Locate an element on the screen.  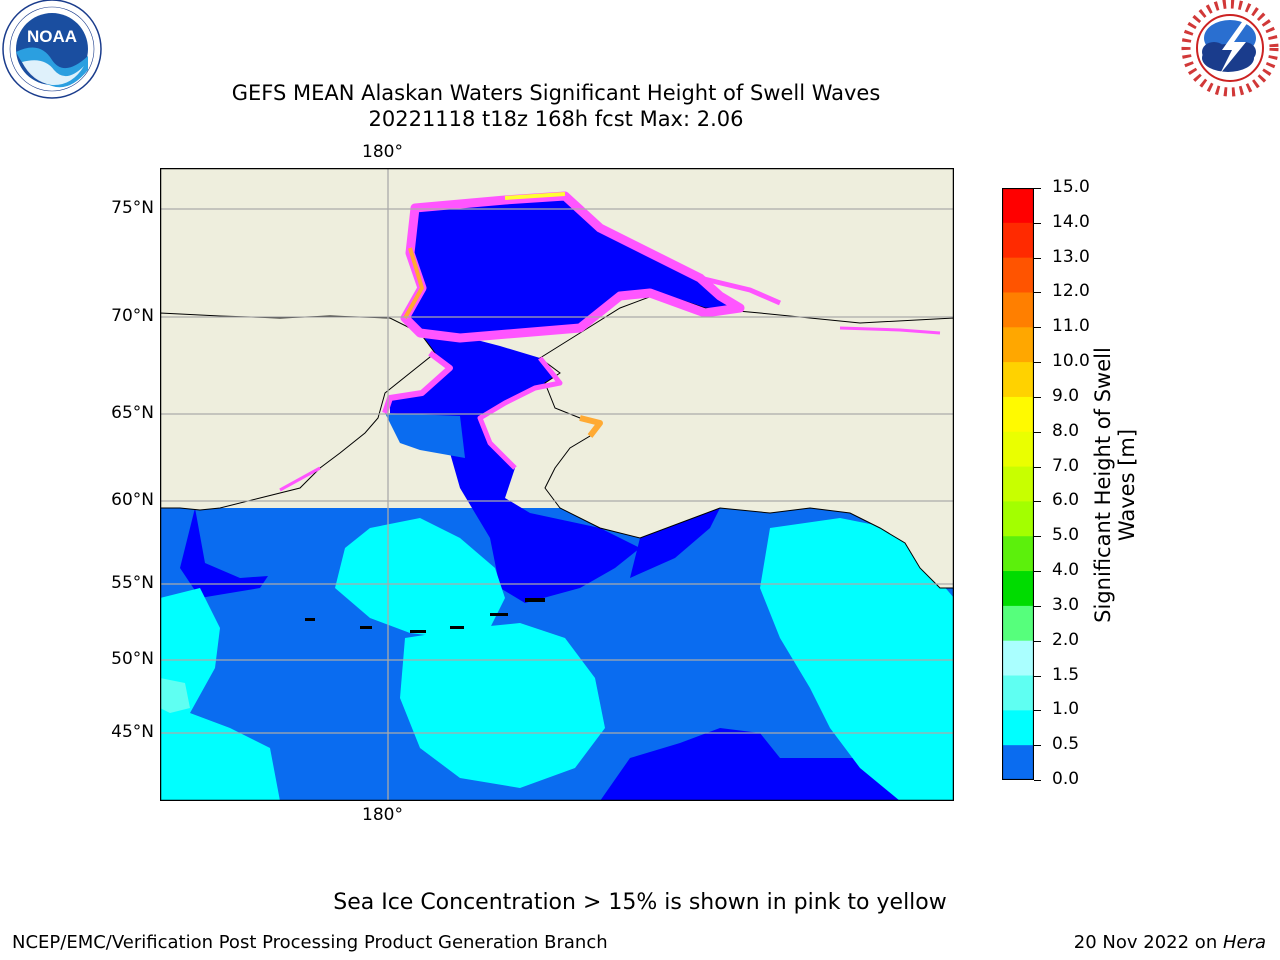
date-text: 20 Nov 2022 on is located at coordinates (1148, 942).